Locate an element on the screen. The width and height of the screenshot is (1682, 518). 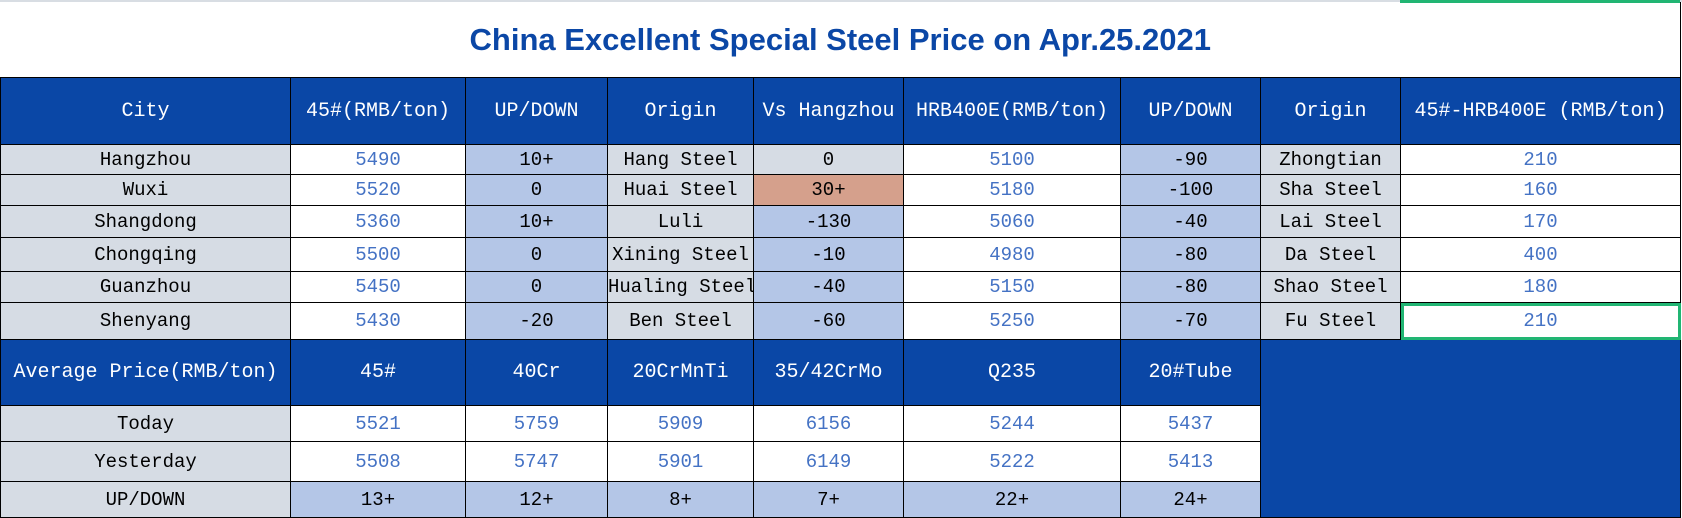
table-cell: 5901 is located at coordinates (680, 461).